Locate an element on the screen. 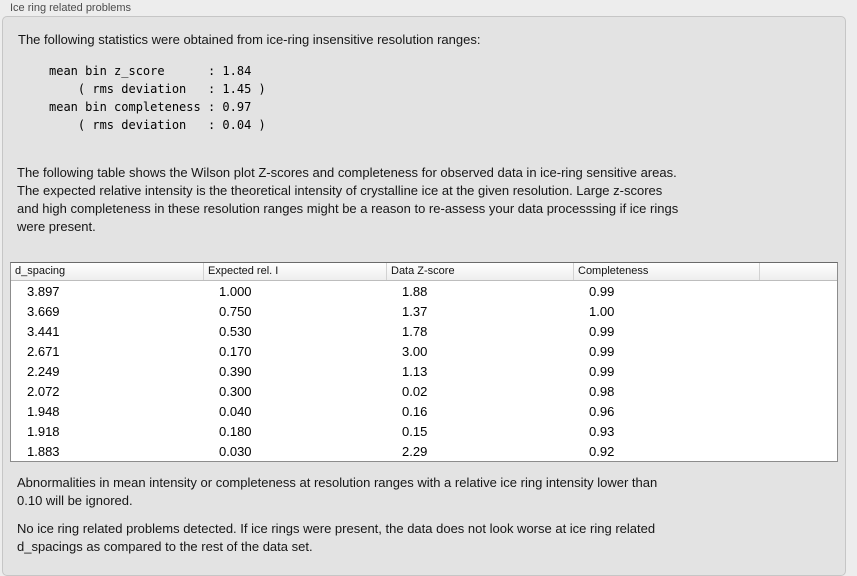  cell-data-z-score: 0.15 is located at coordinates (415, 431).